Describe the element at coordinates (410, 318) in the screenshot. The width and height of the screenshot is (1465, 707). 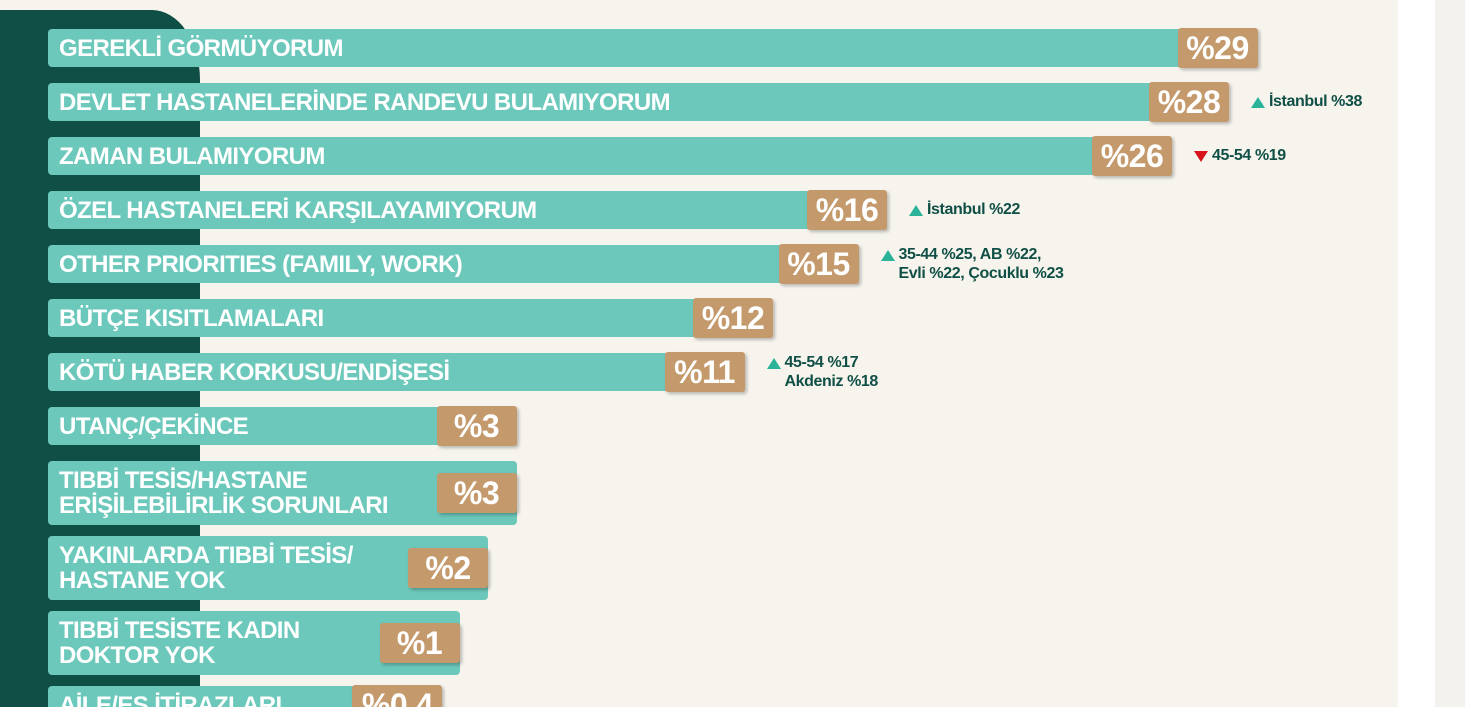
I see `bar: BÜTÇE KISITLAMALARI` at that location.